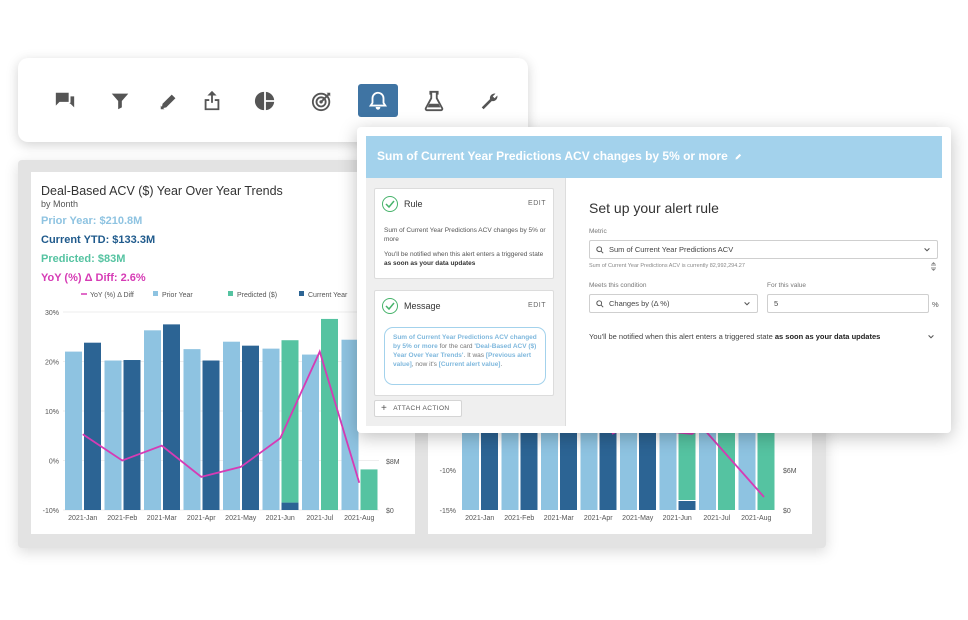  What do you see at coordinates (776, 303) in the screenshot?
I see `value-input-text: 5` at bounding box center [776, 303].